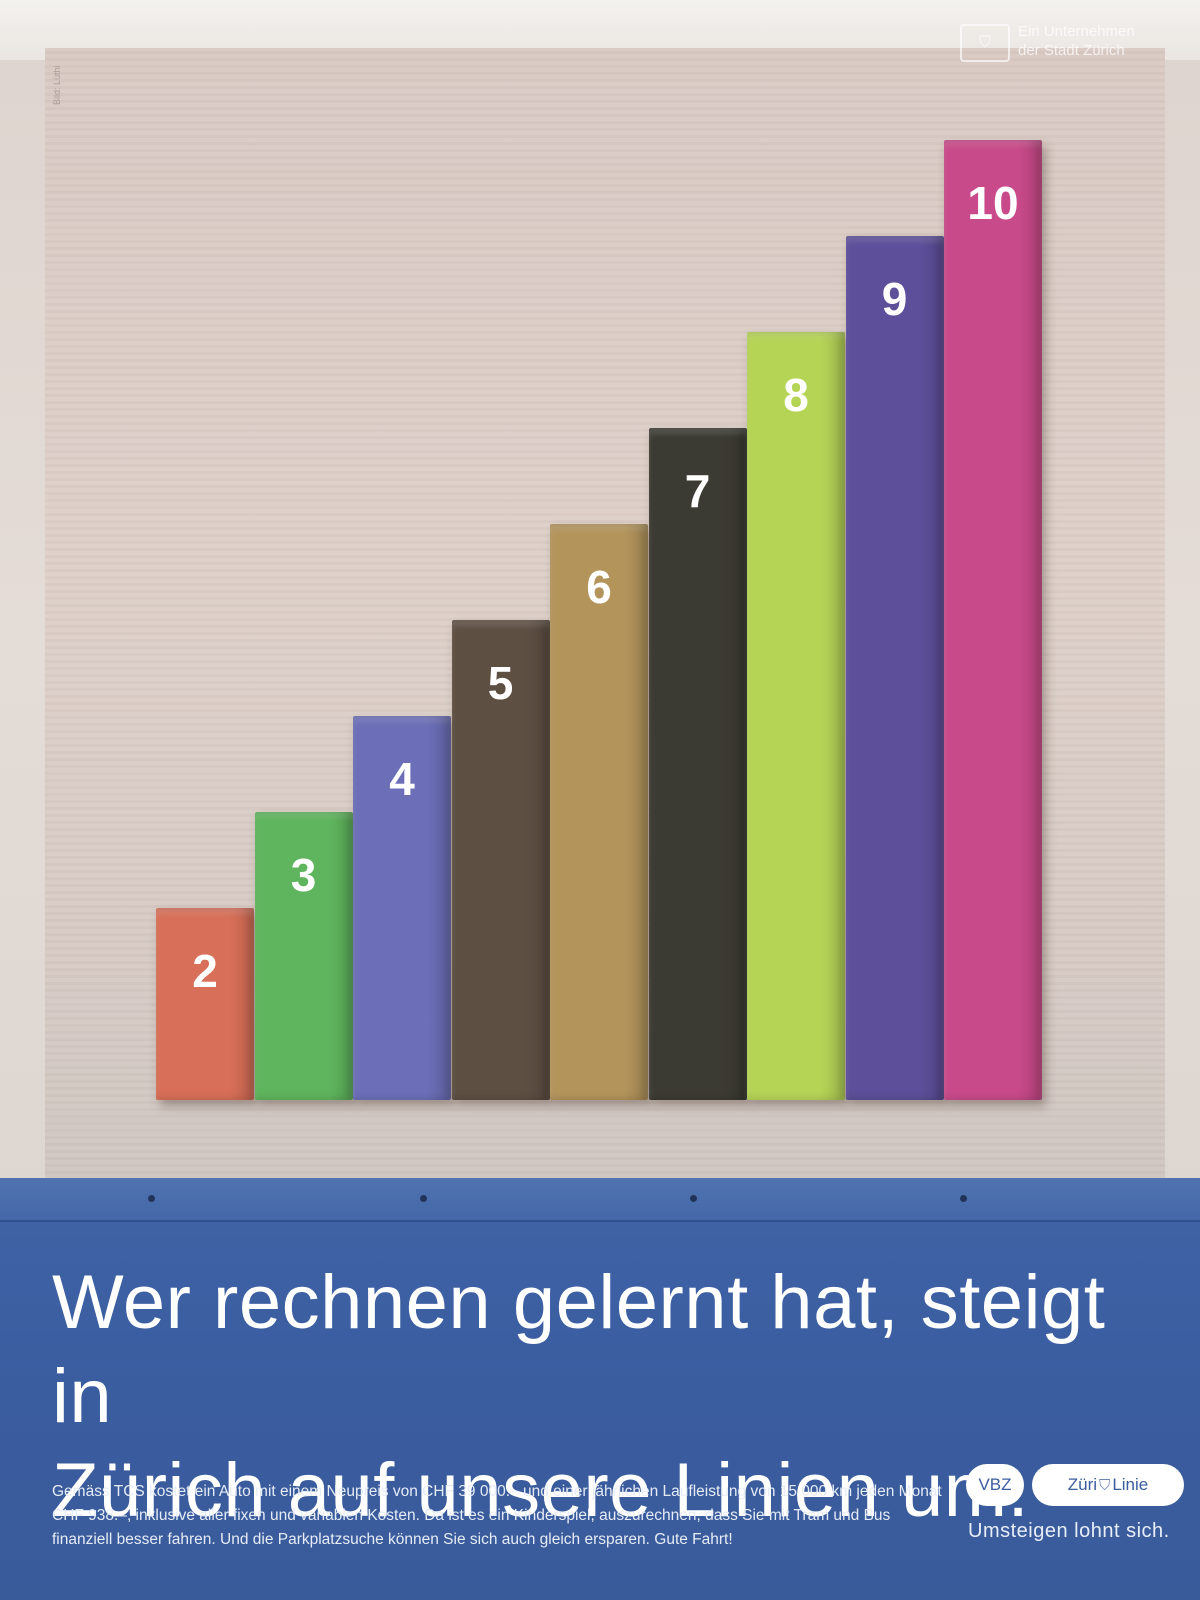 The image size is (1200, 1600). I want to click on brand-logos: VBZ Züri ⛉ Linie Umsteigen lohnt sich., so click(1076, 1519).